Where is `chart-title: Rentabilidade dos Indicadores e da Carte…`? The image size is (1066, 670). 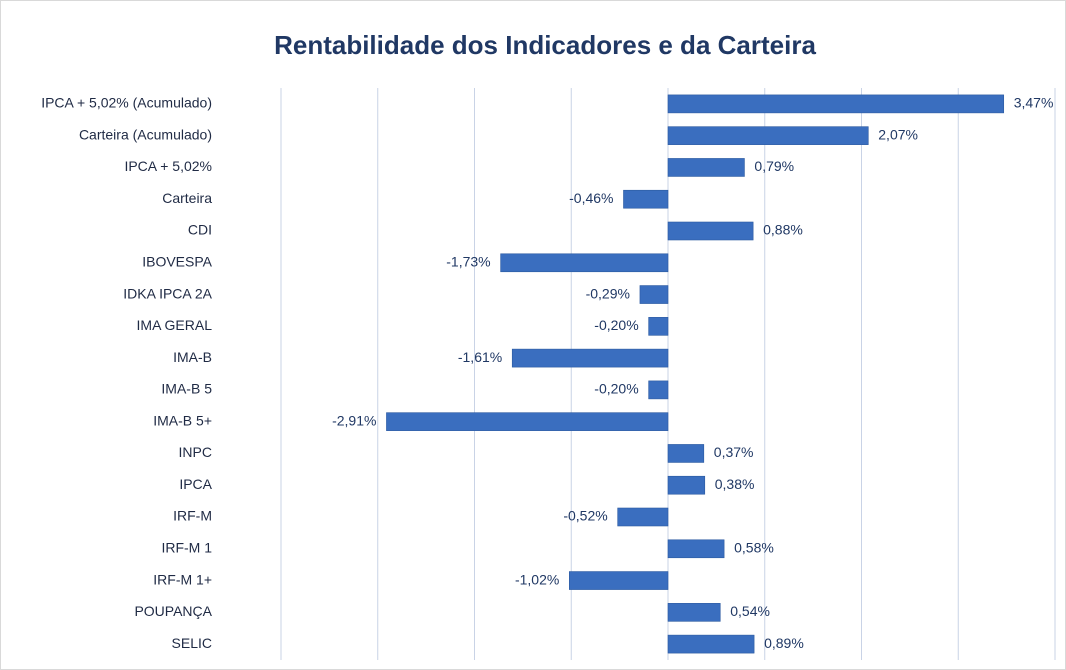 chart-title: Rentabilidade dos Indicadores e da Carte… is located at coordinates (545, 45).